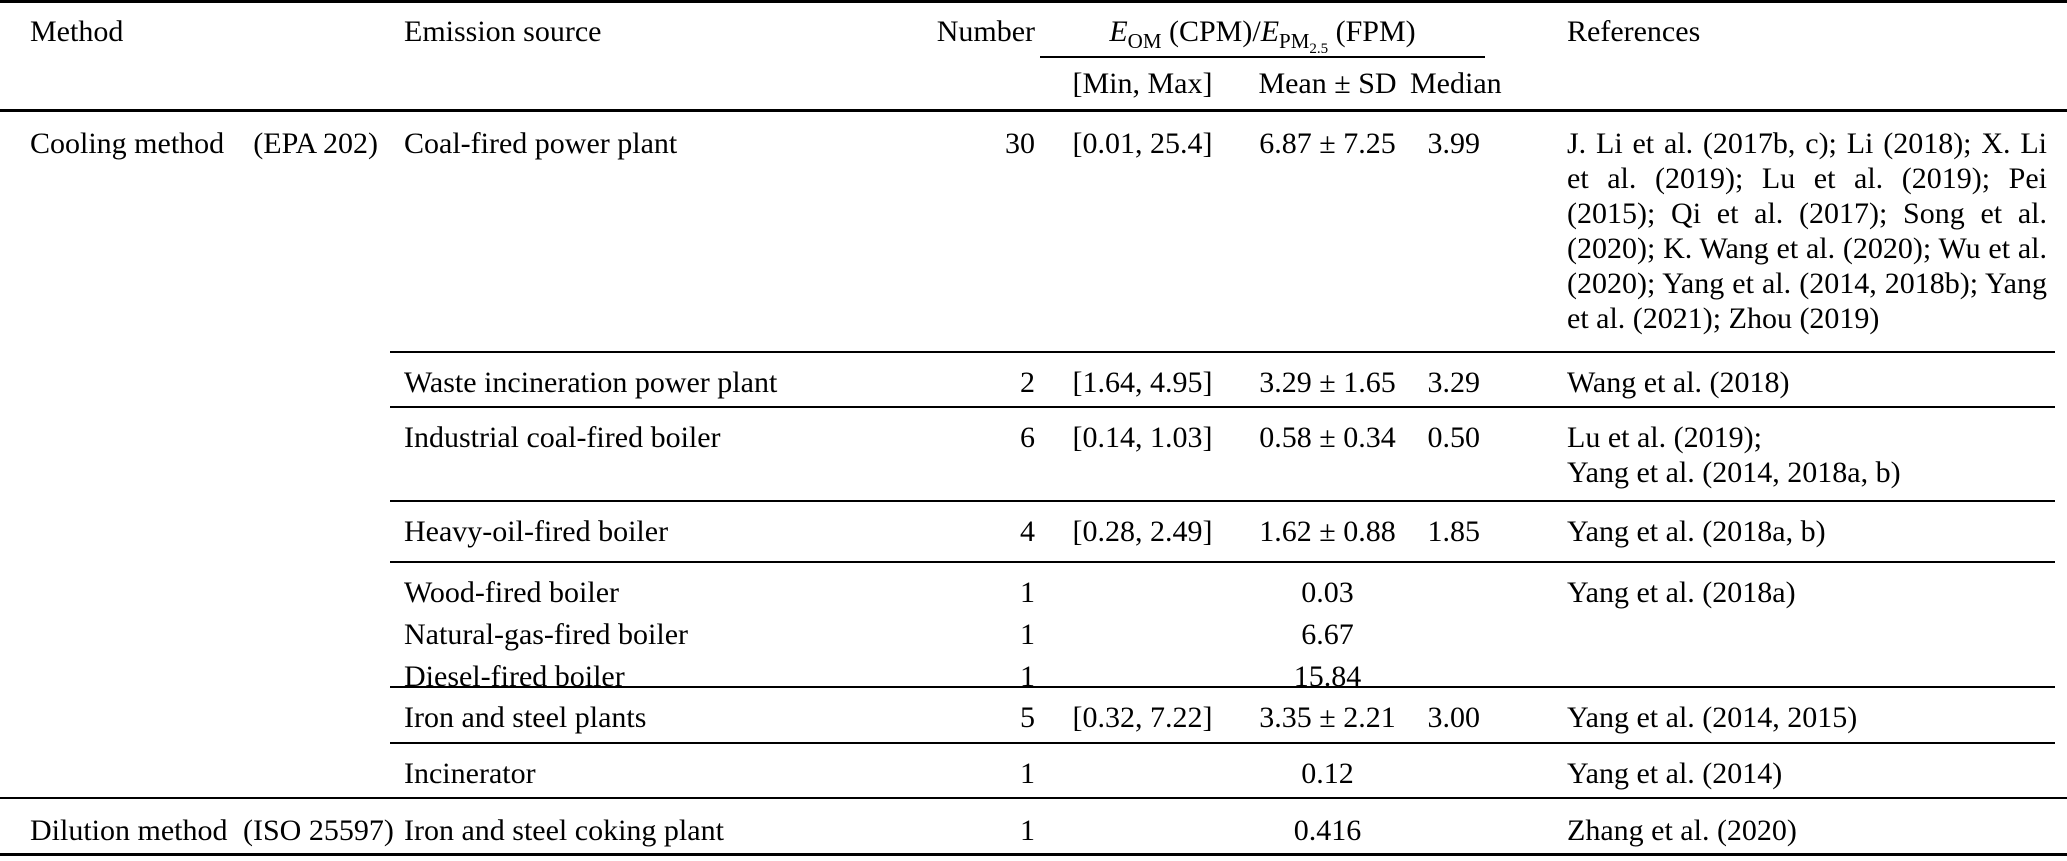  Describe the element at coordinates (315, 143) in the screenshot. I see `method-standard: (EPA 202)` at that location.